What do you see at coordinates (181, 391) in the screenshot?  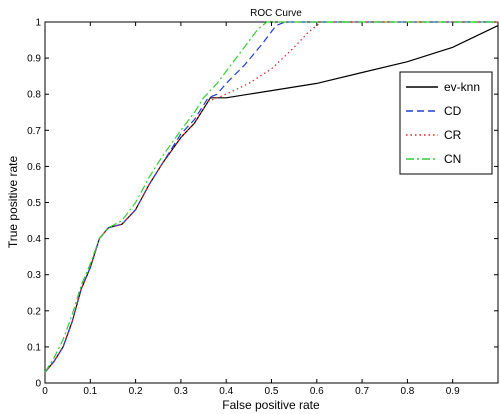 I see `x-tick-label: 0.3` at bounding box center [181, 391].